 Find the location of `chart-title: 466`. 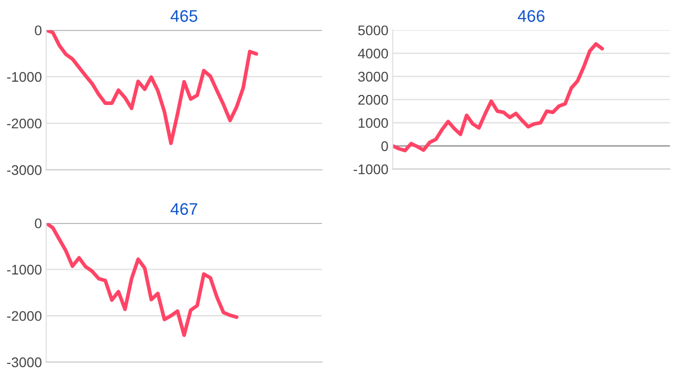

chart-title: 466 is located at coordinates (531, 16).